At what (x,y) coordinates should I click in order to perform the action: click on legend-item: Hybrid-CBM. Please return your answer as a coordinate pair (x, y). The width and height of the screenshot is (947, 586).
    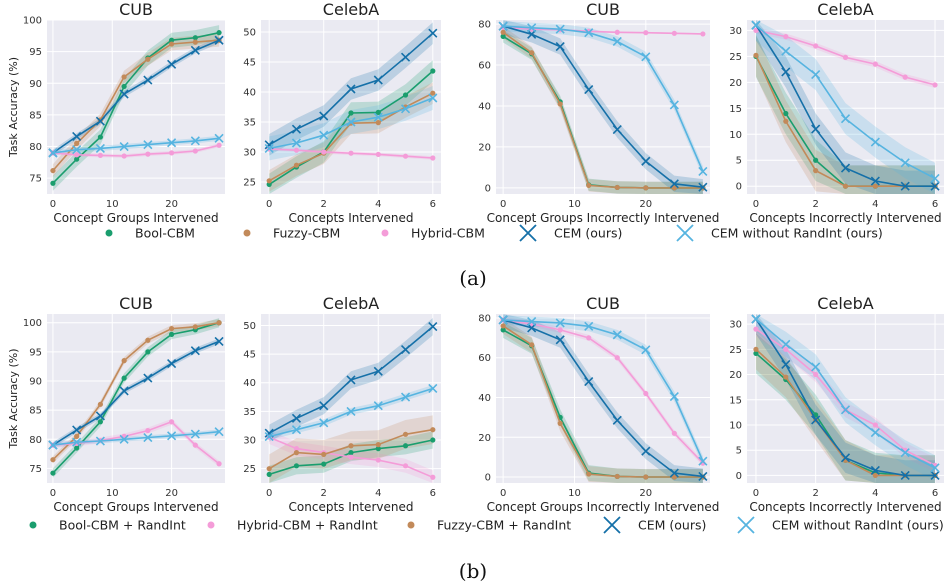
    Looking at the image, I should click on (433, 233).